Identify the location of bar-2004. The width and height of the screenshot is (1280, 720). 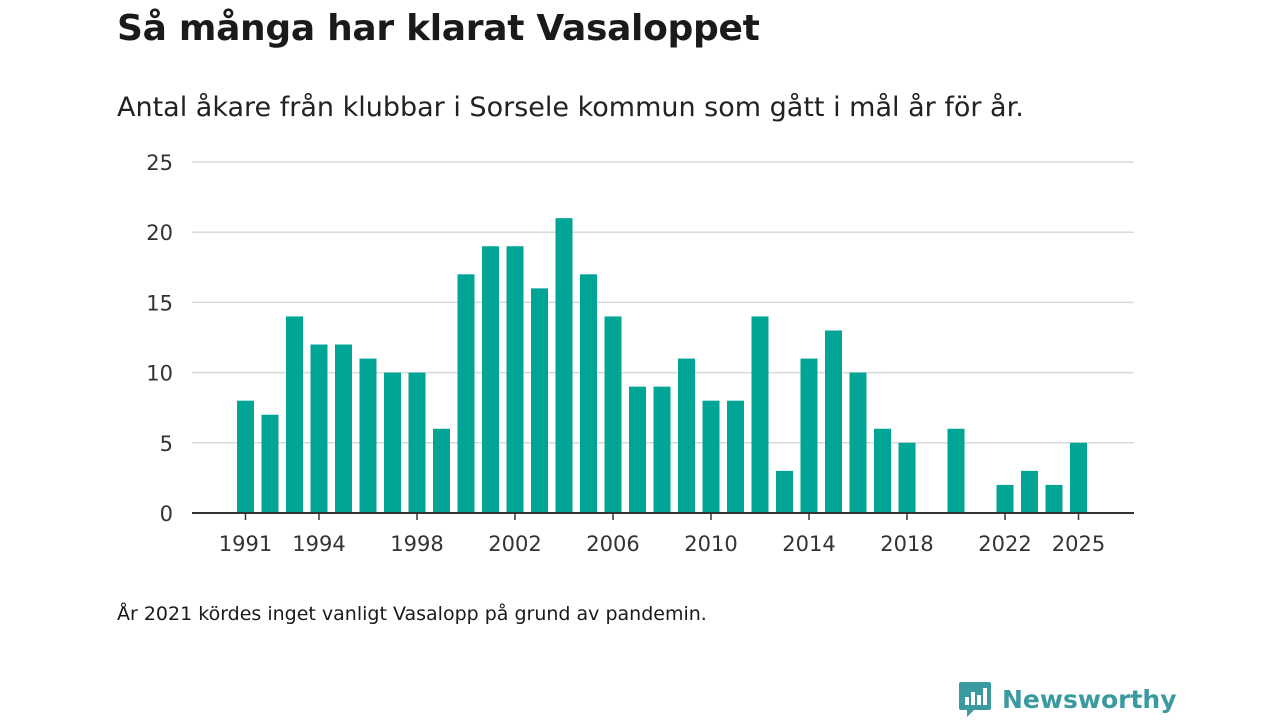
(564, 365).